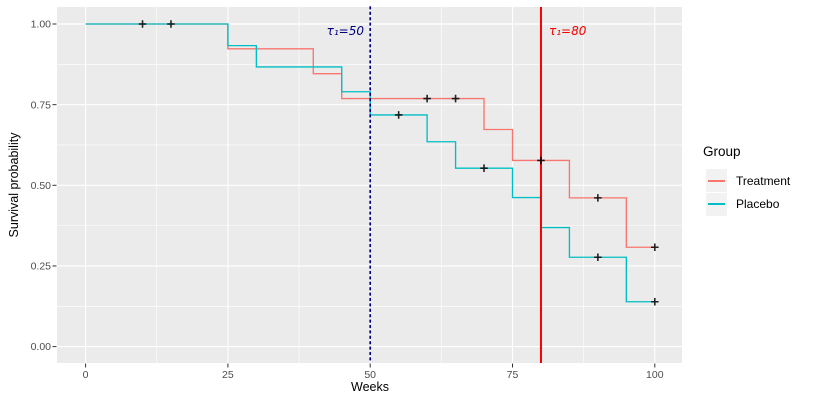 The image size is (817, 409). What do you see at coordinates (513, 375) in the screenshot?
I see `svg-text: 75` at bounding box center [513, 375].